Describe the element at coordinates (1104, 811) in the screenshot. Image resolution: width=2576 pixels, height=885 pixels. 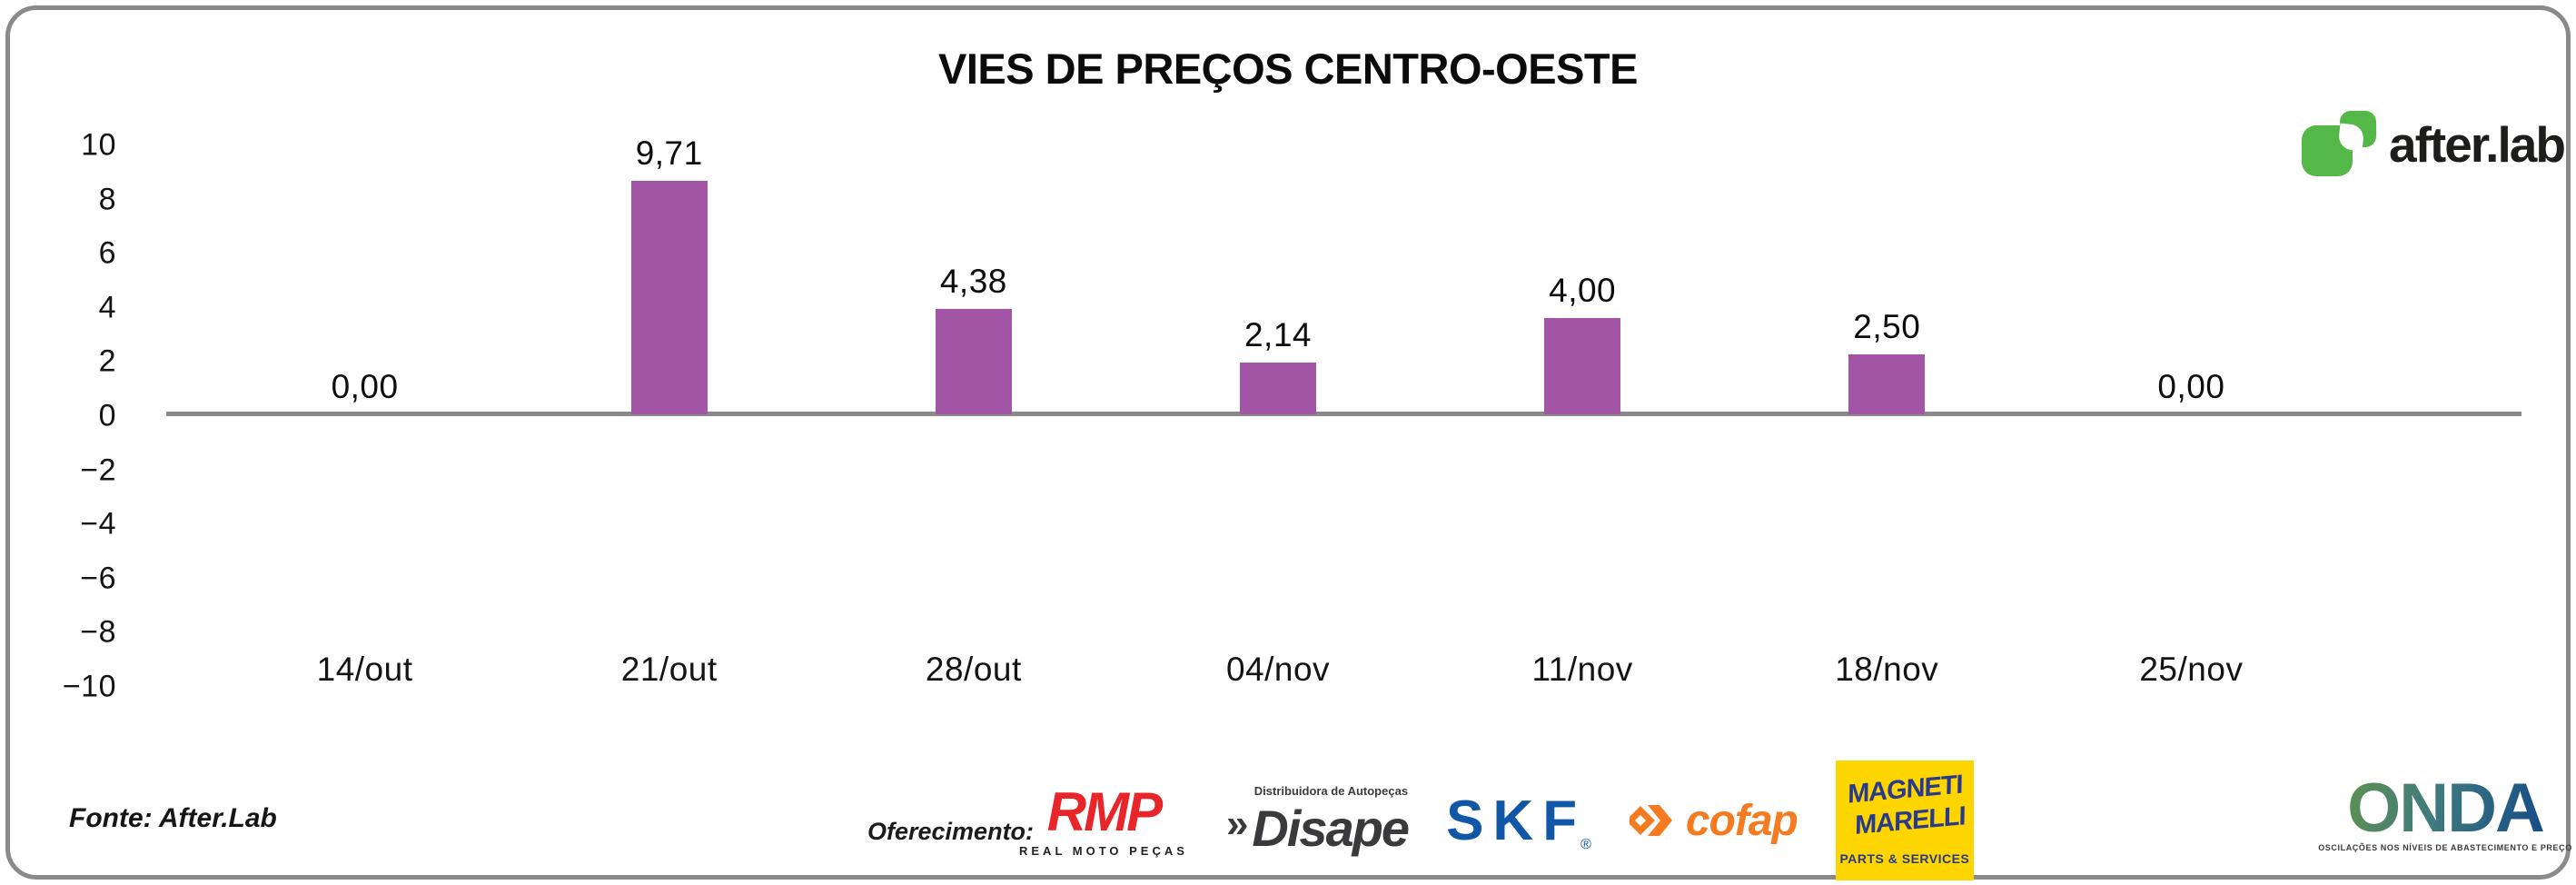
I see `rmp-wordmark: RMP` at that location.